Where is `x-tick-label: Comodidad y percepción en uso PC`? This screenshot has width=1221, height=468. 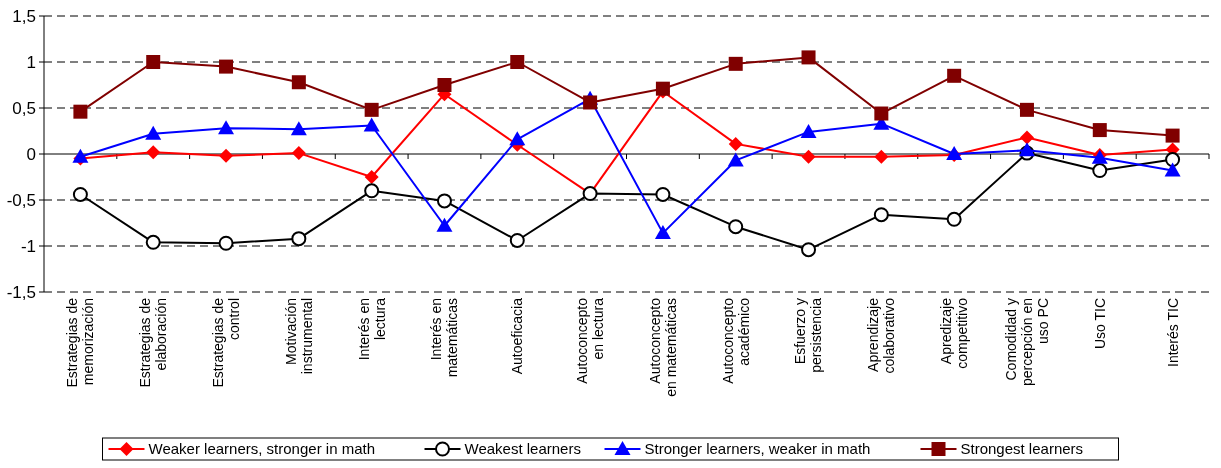
x-tick-label: Comodidad y percepción en uso PC is located at coordinates (1026, 342).